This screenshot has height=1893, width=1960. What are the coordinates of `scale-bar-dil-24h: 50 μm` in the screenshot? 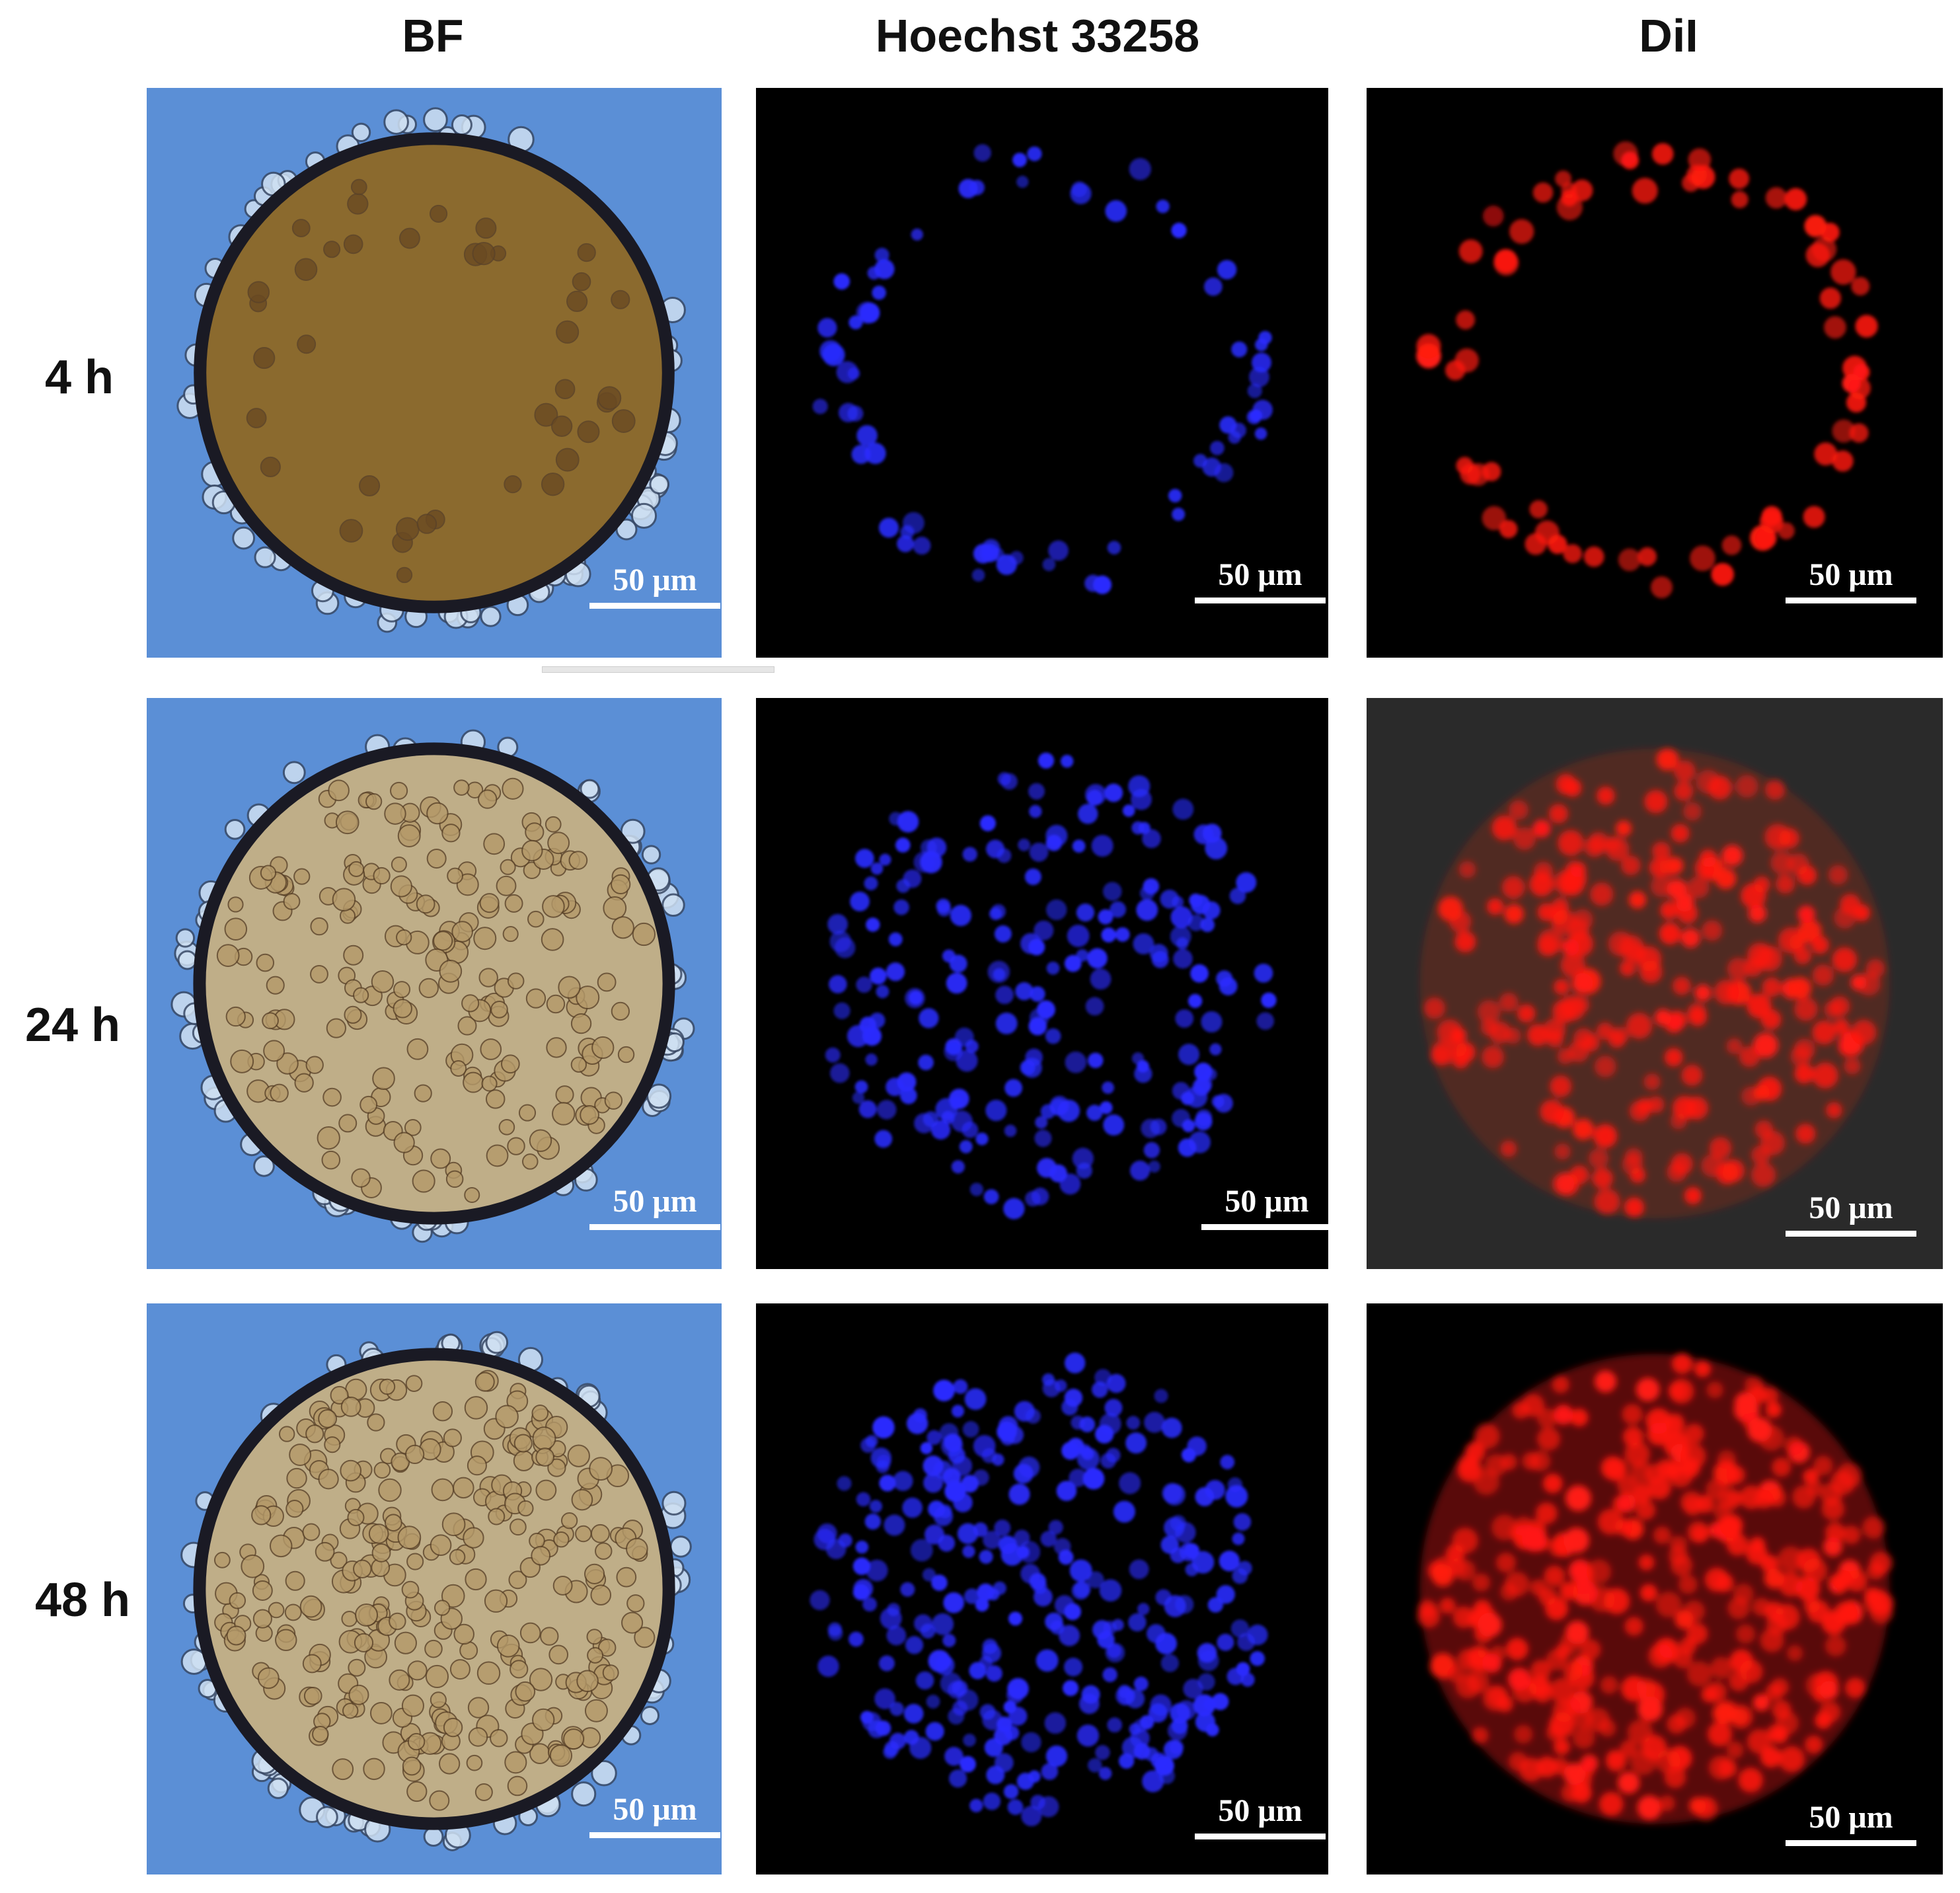 It's located at (1851, 1213).